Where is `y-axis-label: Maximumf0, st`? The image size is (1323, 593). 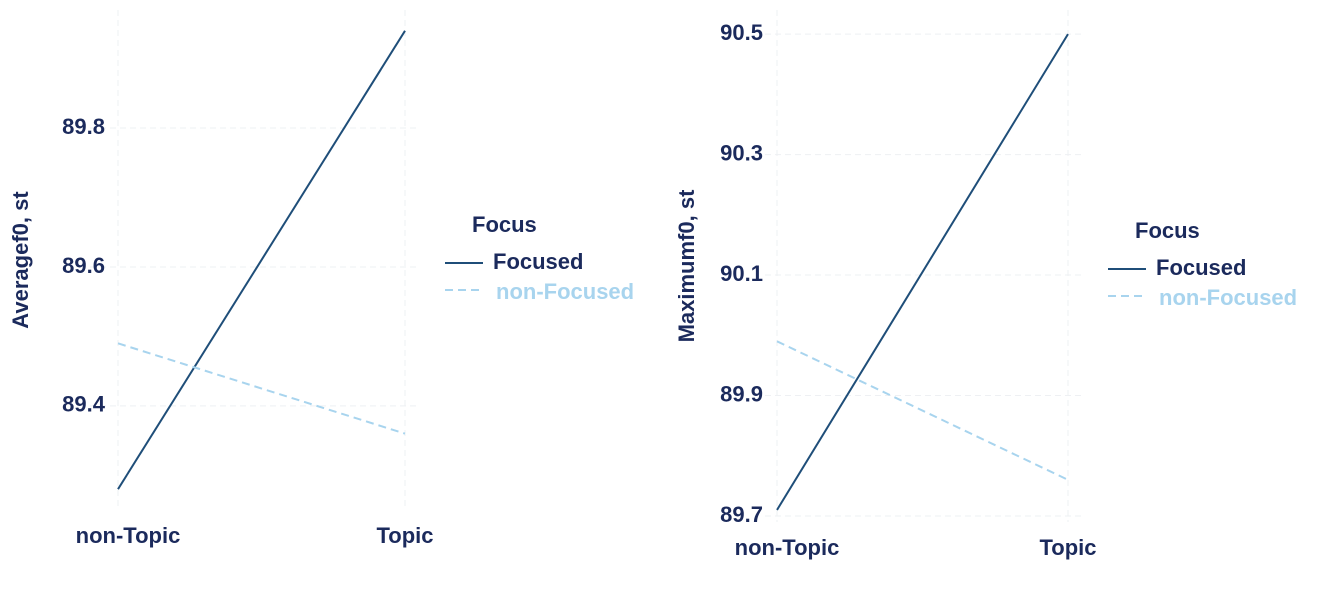 y-axis-label: Maximumf0, st is located at coordinates (686, 265).